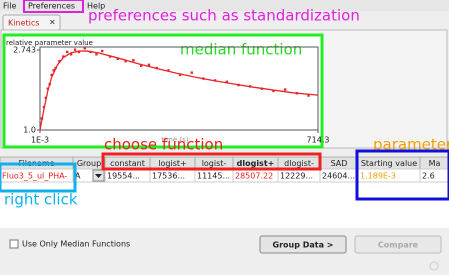 The image size is (449, 275). What do you see at coordinates (96, 6) in the screenshot?
I see `menu-item: Help` at bounding box center [96, 6].